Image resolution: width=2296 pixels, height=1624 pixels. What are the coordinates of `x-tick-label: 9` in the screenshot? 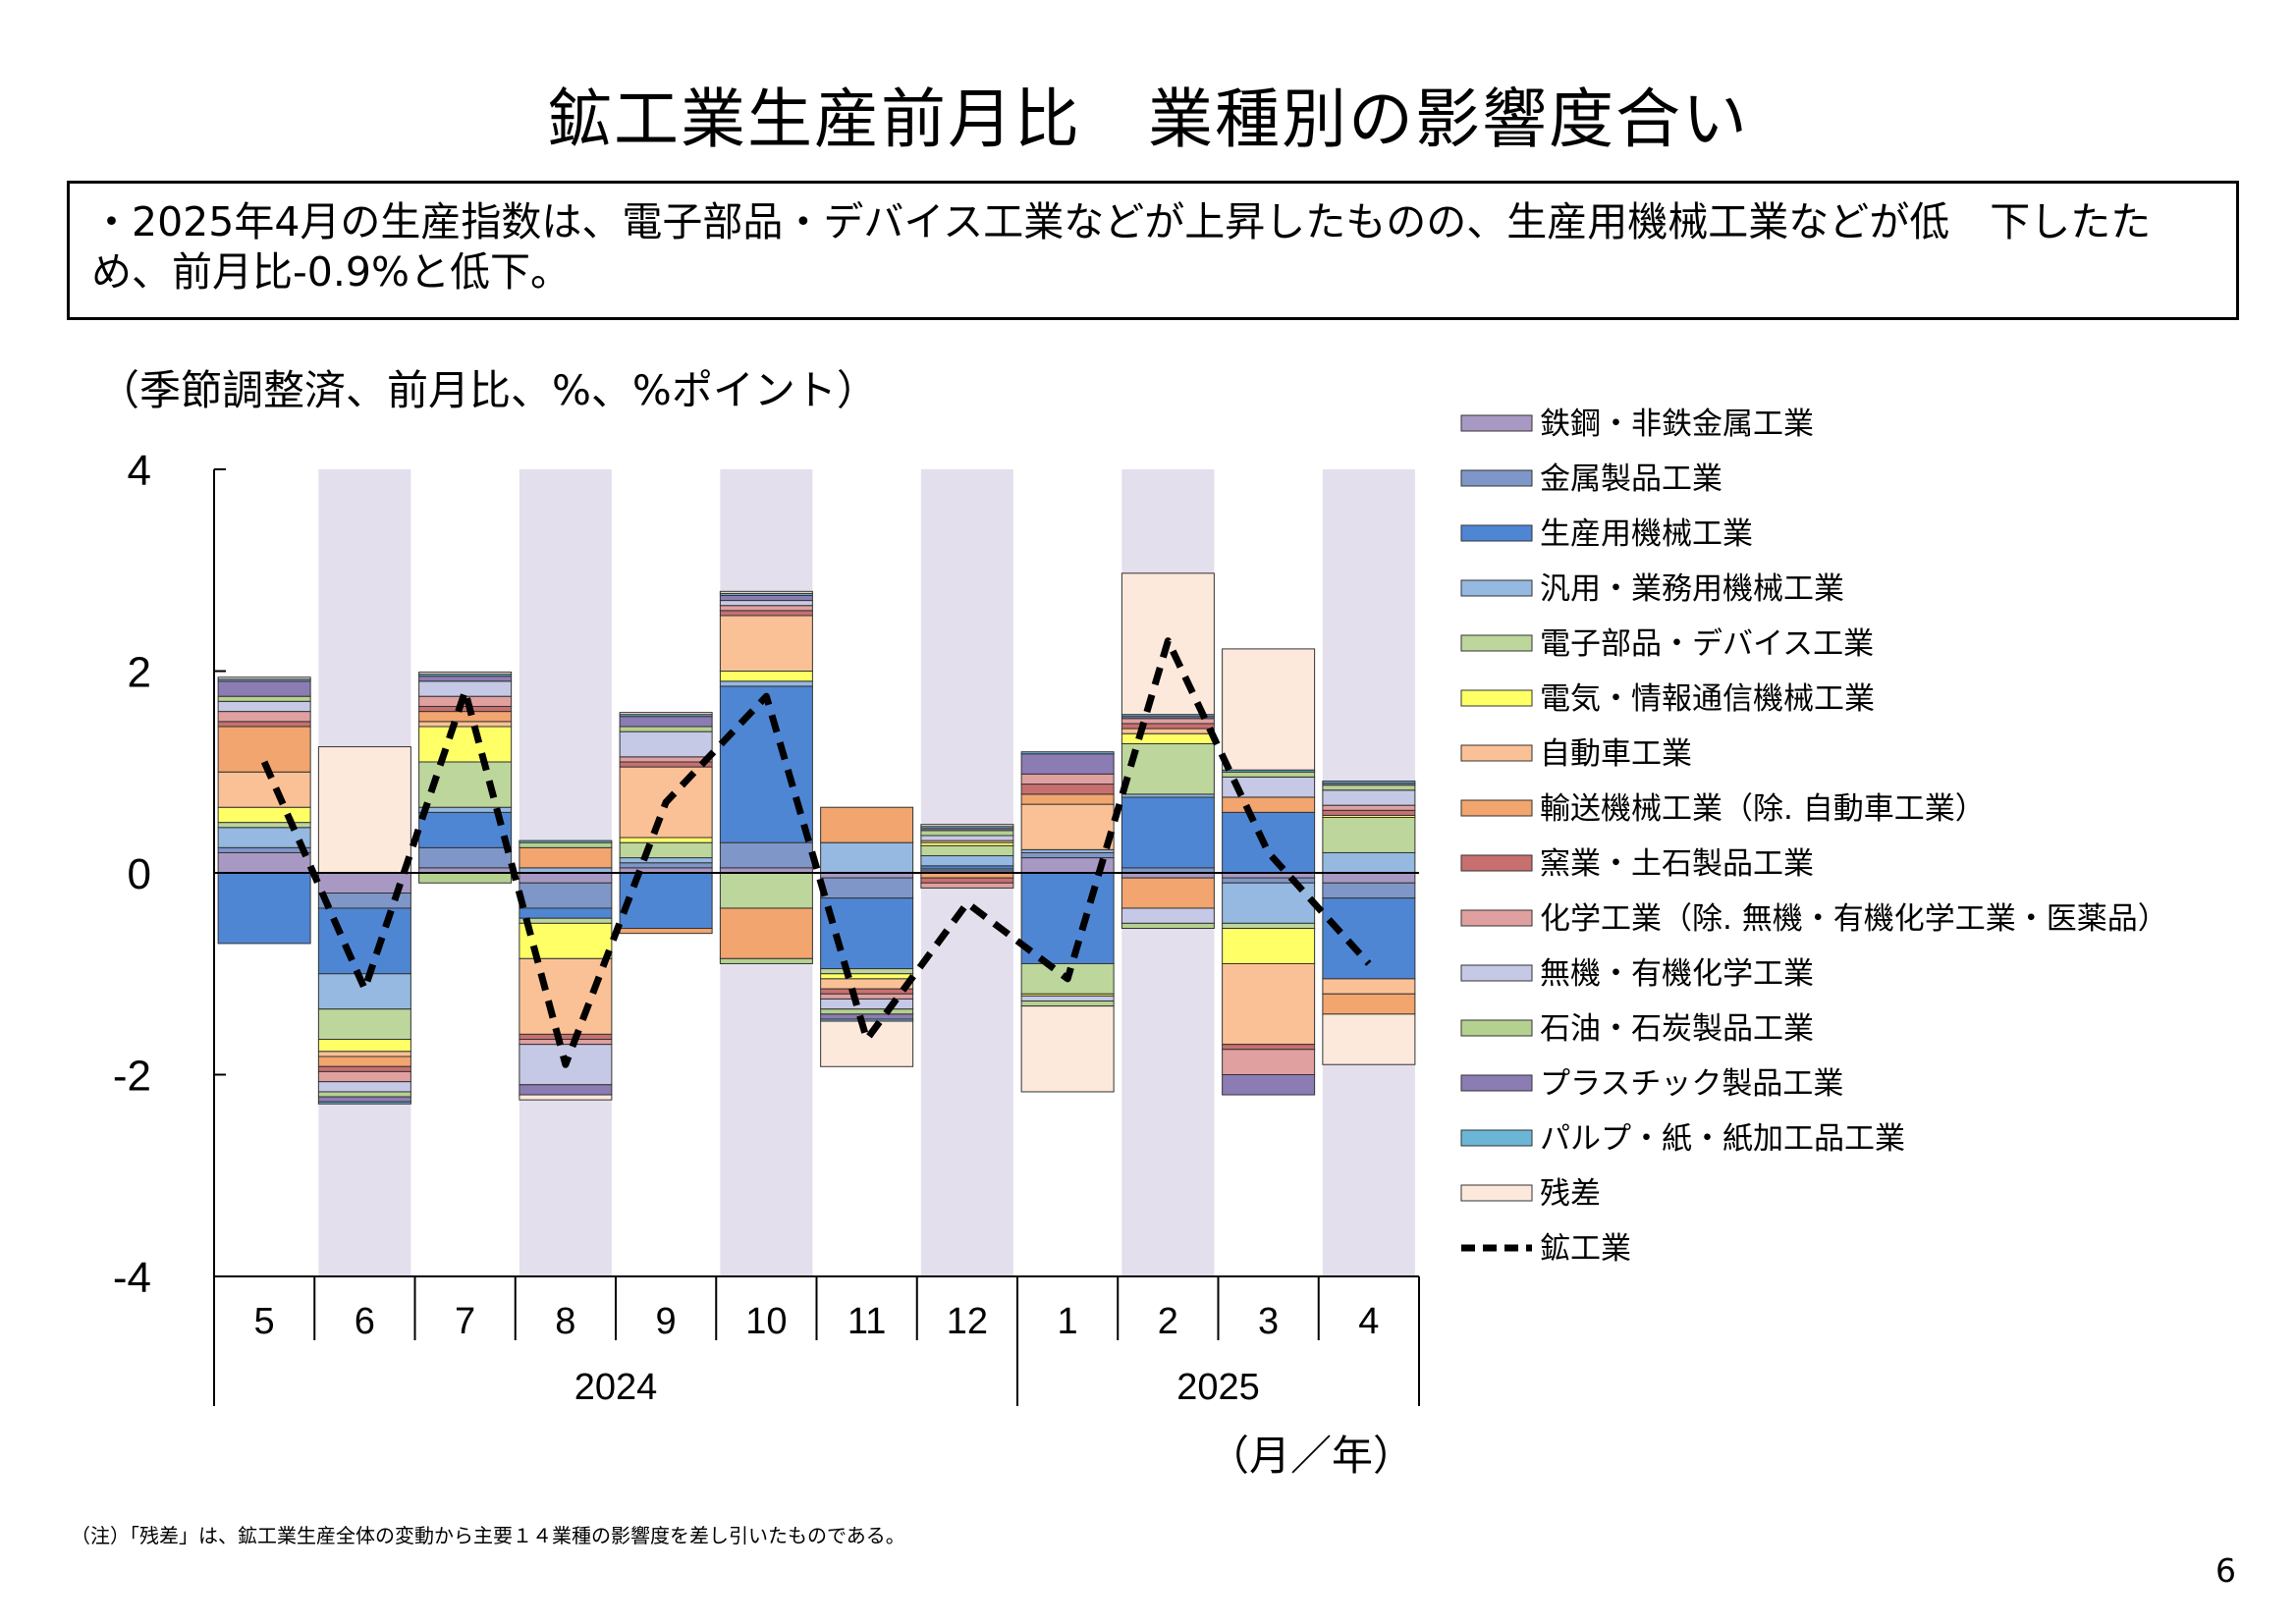 It's located at (666, 1321).